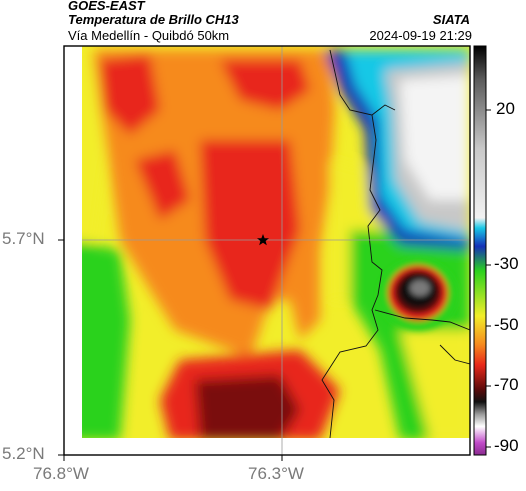 Image resolution: width=526 pixels, height=491 pixels. I want to click on timestamp-label: 2024-09-19 21:29, so click(420, 35).